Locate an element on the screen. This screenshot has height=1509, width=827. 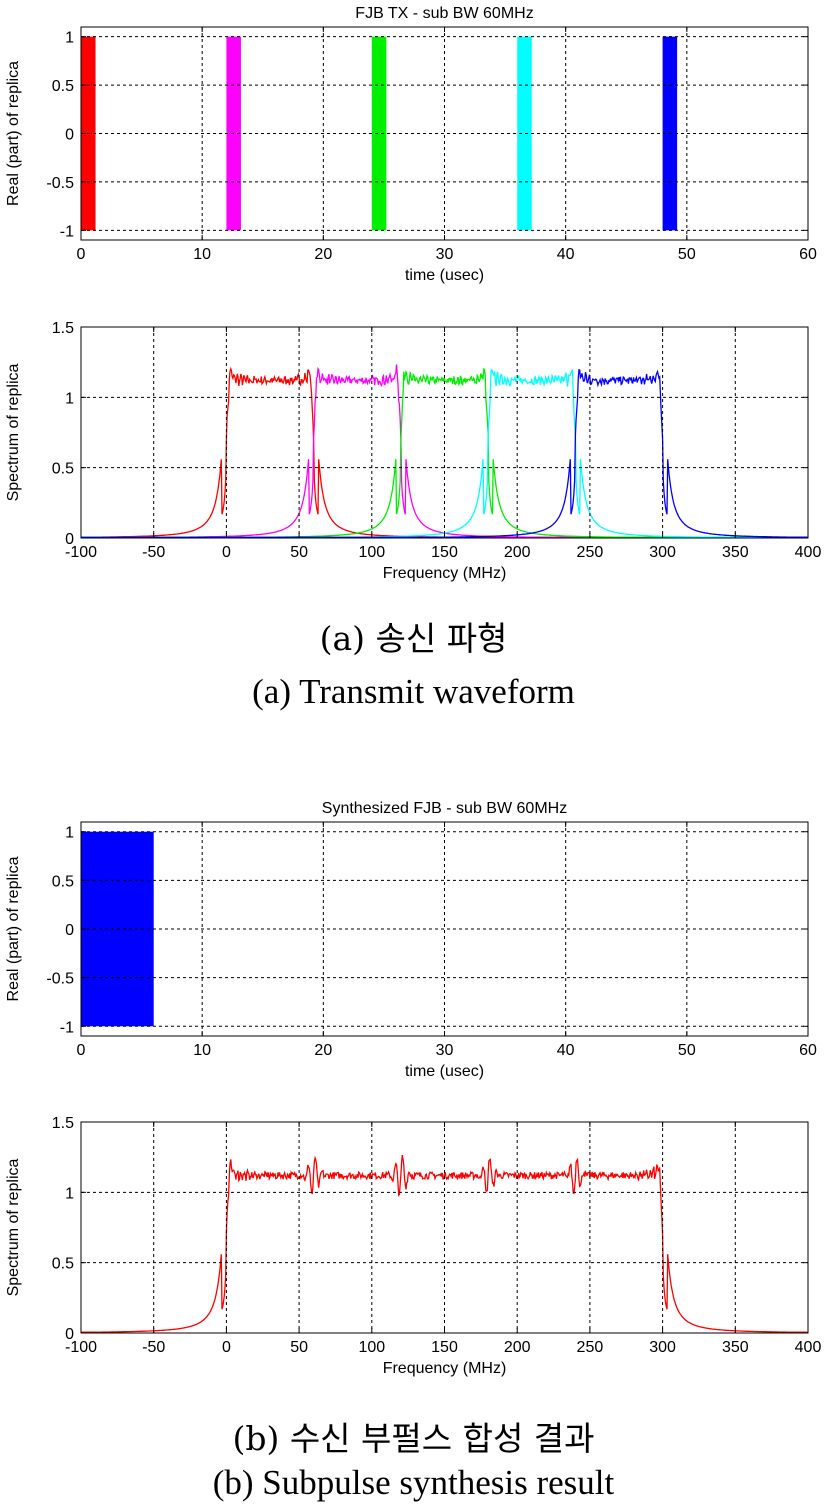
chart-title: FJB TX - sub BW 60MHz is located at coordinates (444, 13).